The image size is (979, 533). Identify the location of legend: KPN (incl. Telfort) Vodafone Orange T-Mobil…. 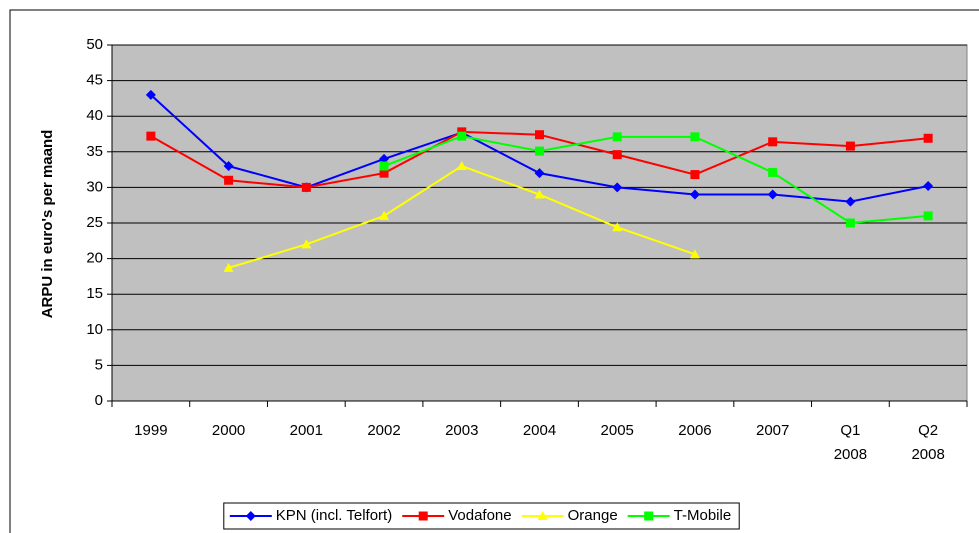
(481, 516).